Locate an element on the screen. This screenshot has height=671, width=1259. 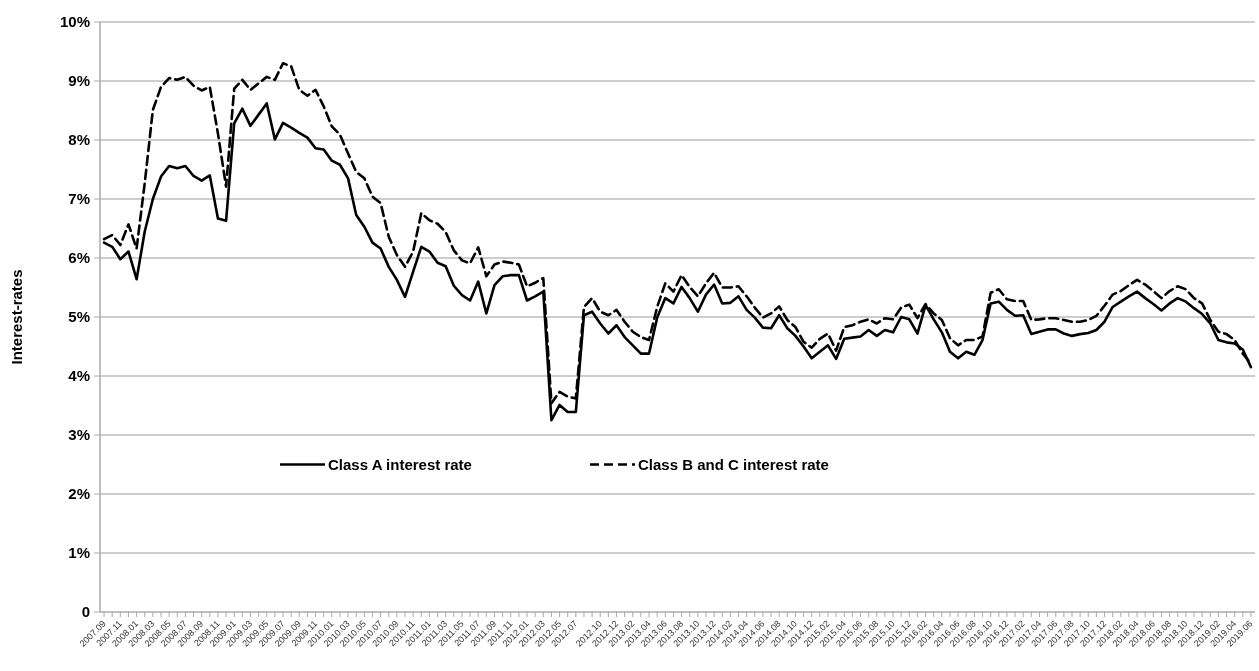
y-tick-label: 9% is located at coordinates (79, 81).